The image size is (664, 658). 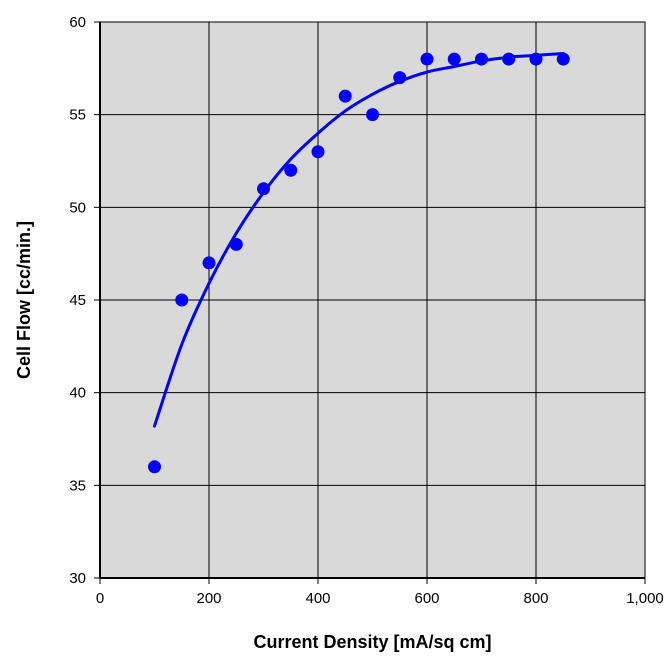 I want to click on y-tick-label: 60, so click(x=77, y=22).